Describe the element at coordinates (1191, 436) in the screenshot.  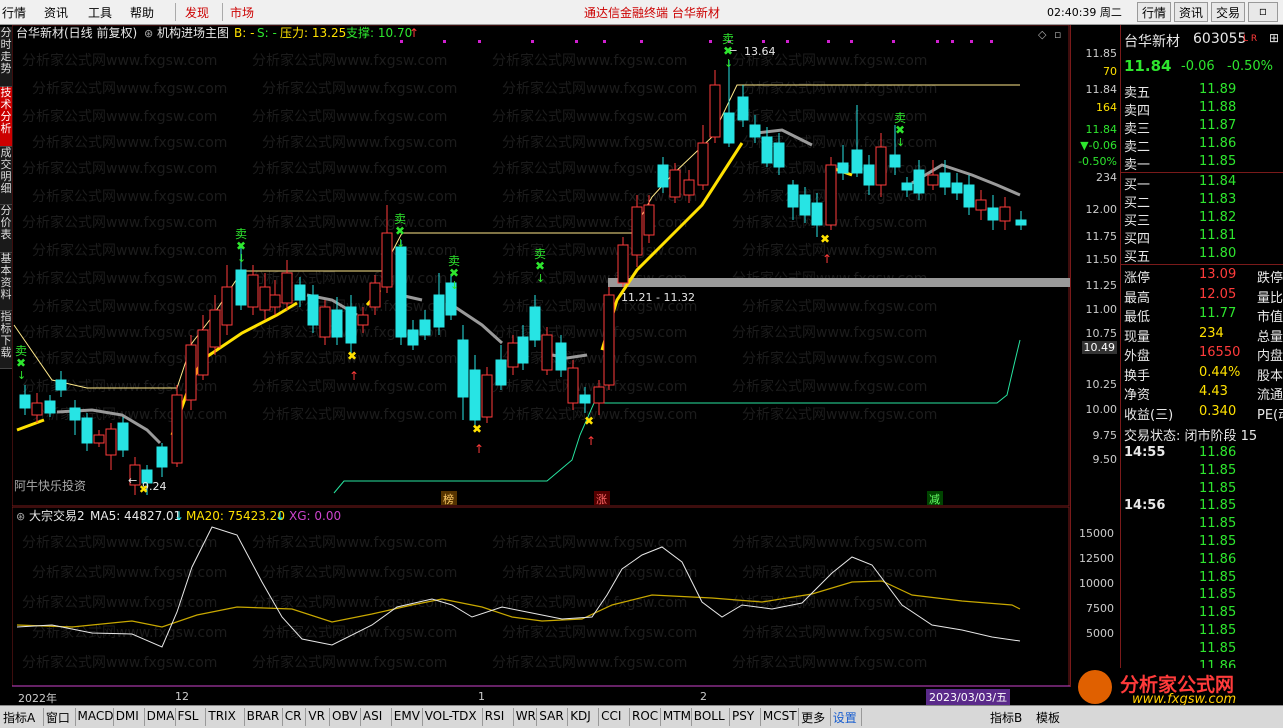
I see `trade-state: 交易状态: 闭市阶段 15` at that location.